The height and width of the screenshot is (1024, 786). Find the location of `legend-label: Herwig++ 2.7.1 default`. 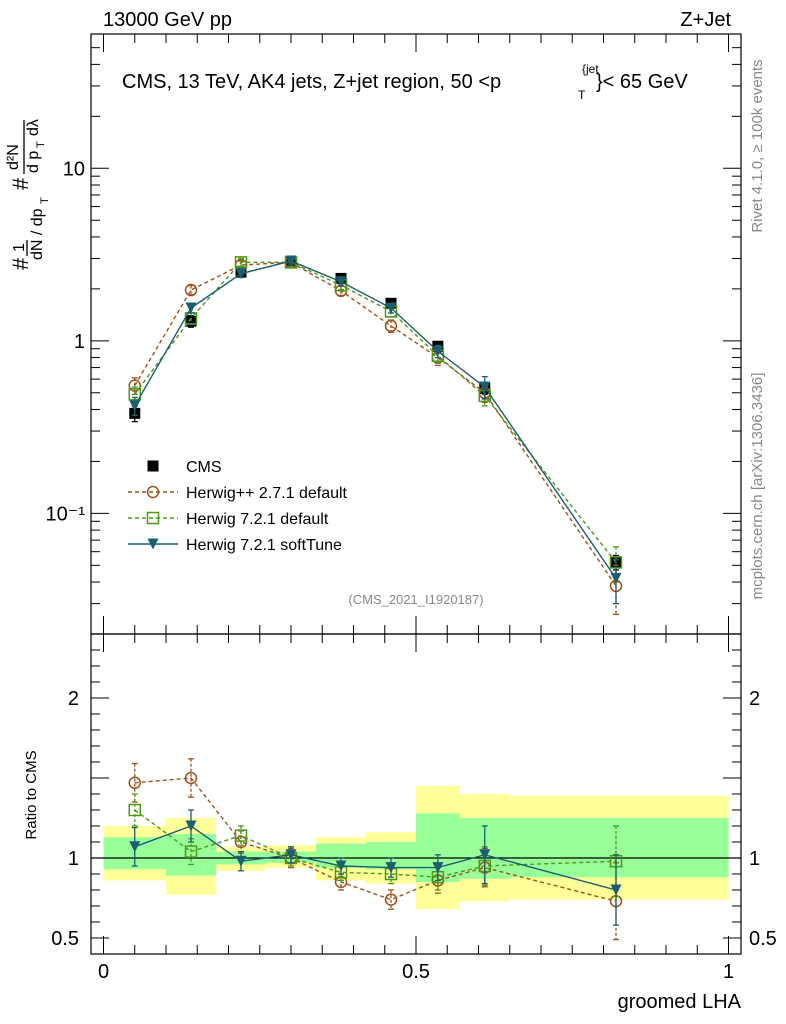

legend-label: Herwig++ 2.7.1 default is located at coordinates (267, 493).